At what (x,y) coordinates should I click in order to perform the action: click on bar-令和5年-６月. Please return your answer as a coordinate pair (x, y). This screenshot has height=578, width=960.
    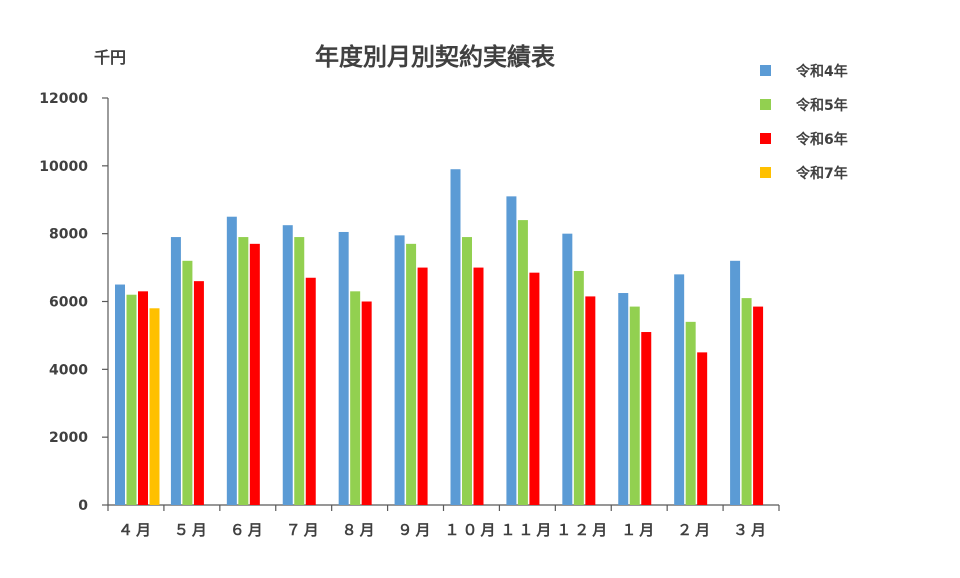
    Looking at the image, I should click on (243, 371).